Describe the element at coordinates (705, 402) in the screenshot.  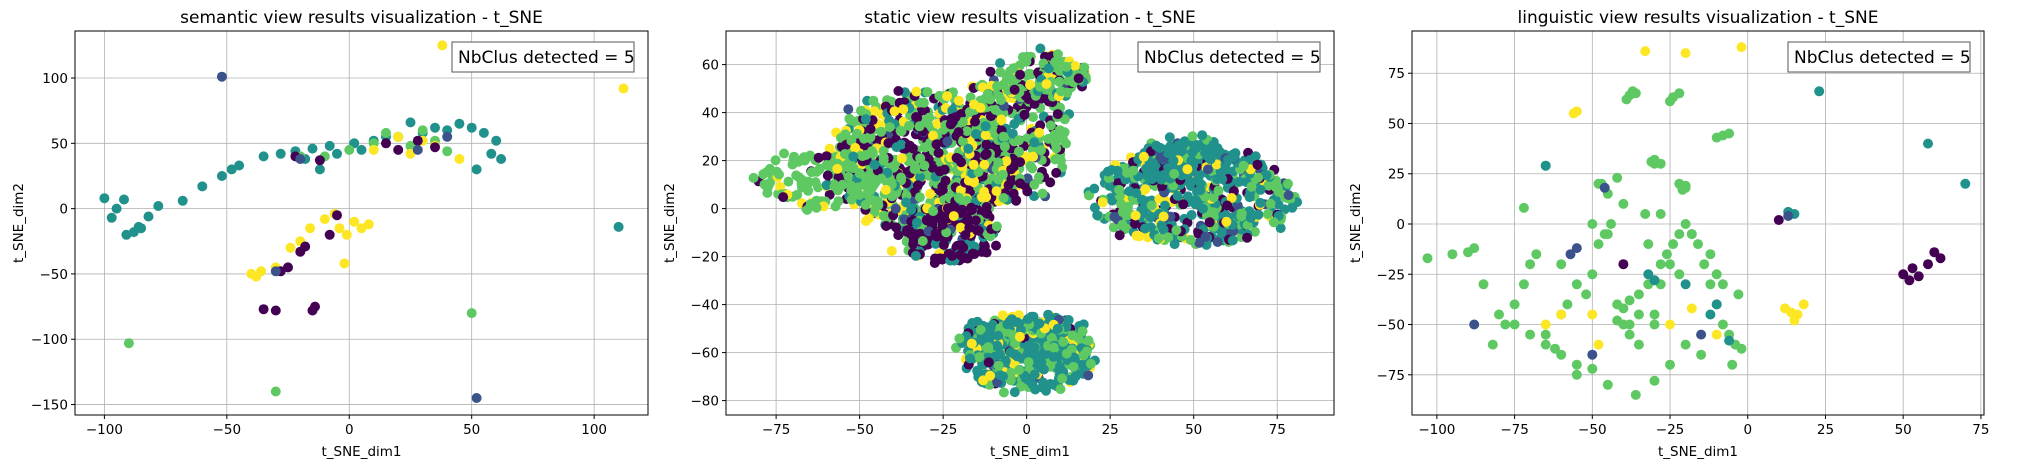
I see `y-tick-label: −80` at that location.